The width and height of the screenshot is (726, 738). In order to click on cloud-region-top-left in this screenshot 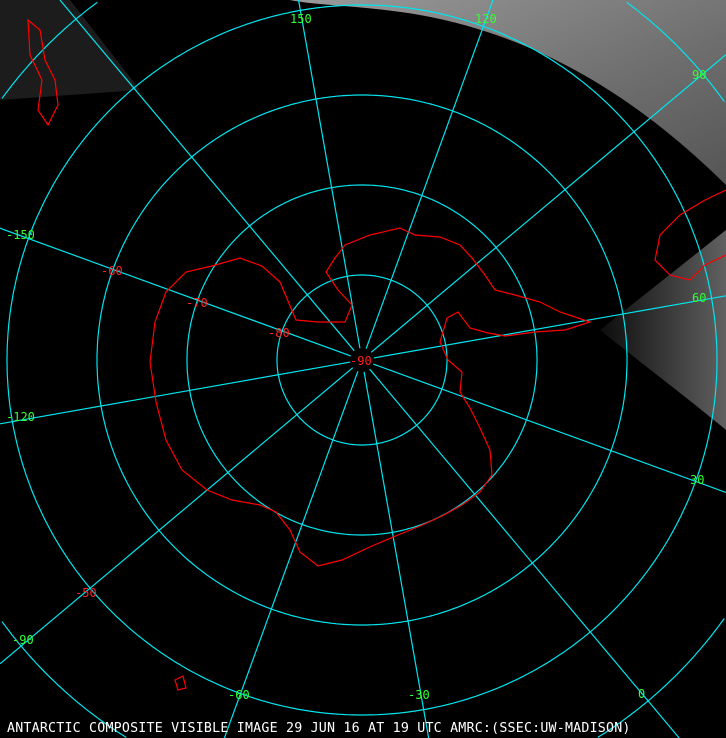, I will do `click(70, 50)`.